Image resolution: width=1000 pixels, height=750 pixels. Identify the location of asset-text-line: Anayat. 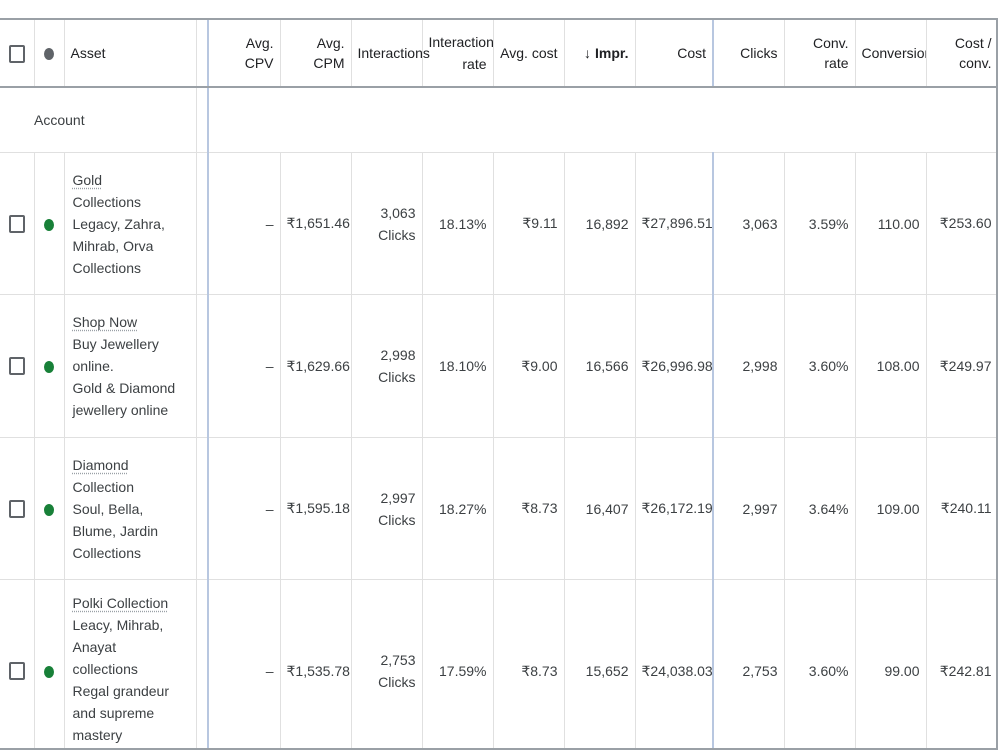
(94, 647).